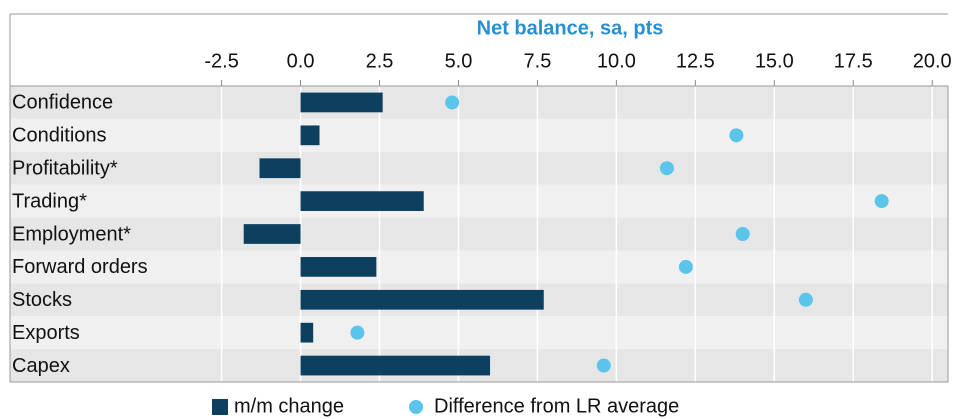  I want to click on x-tick-label: 17.5, so click(853, 61).